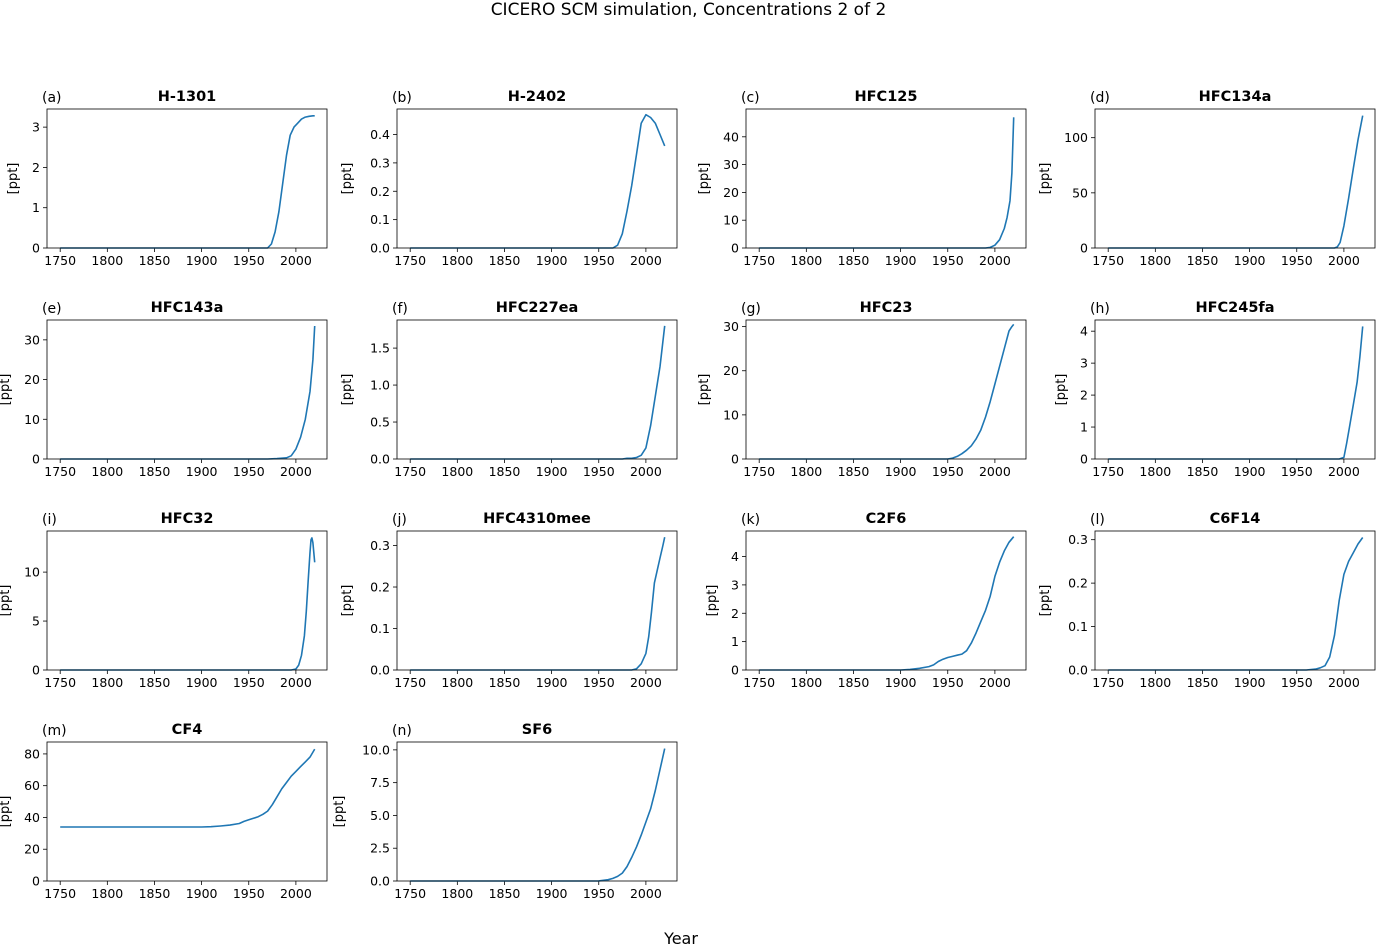 The image size is (1377, 949). What do you see at coordinates (886, 308) in the screenshot?
I see `subplot-title: HFC23` at bounding box center [886, 308].